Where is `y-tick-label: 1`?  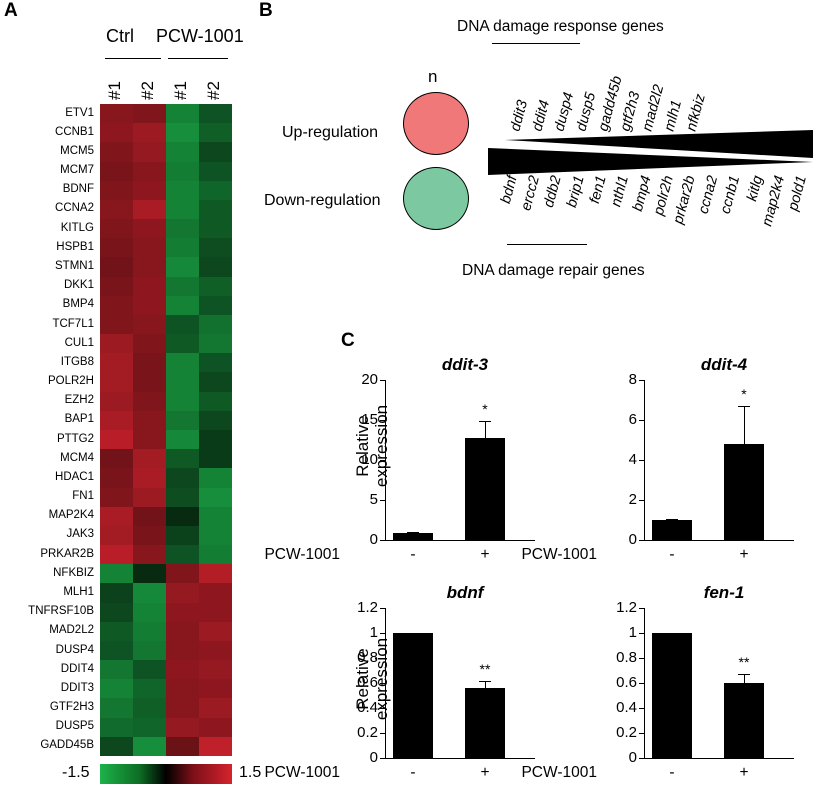
y-tick-label: 1 is located at coordinates (632, 632).